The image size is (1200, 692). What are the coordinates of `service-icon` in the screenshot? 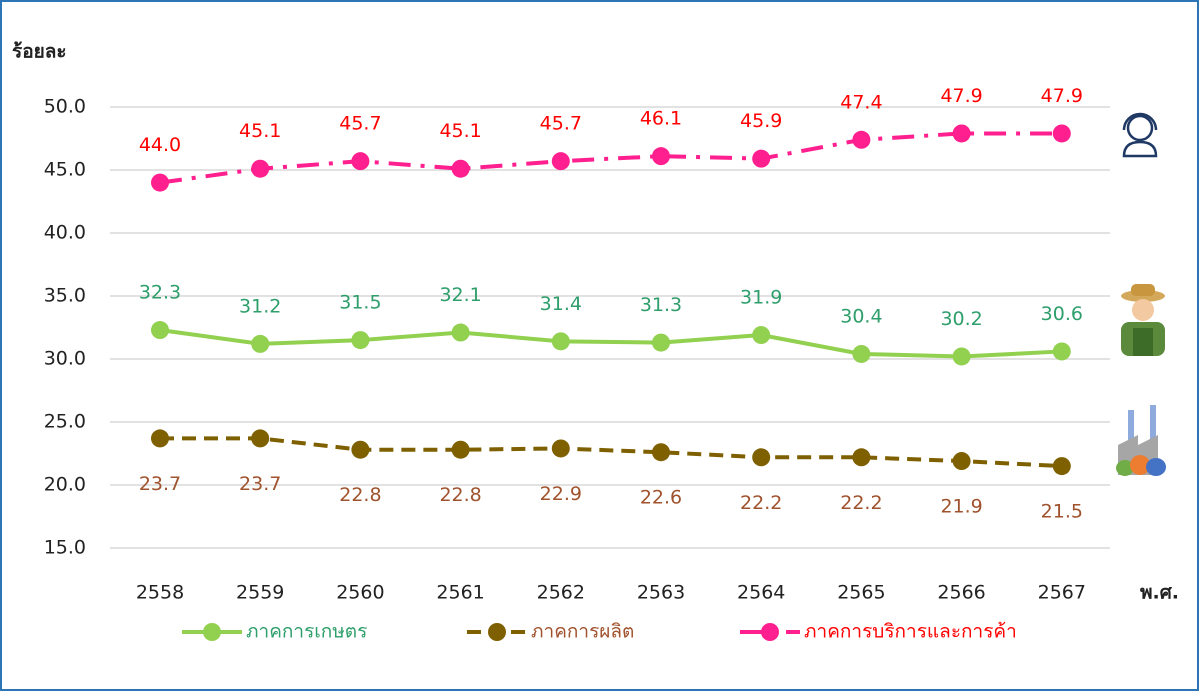 It's located at (1140, 135).